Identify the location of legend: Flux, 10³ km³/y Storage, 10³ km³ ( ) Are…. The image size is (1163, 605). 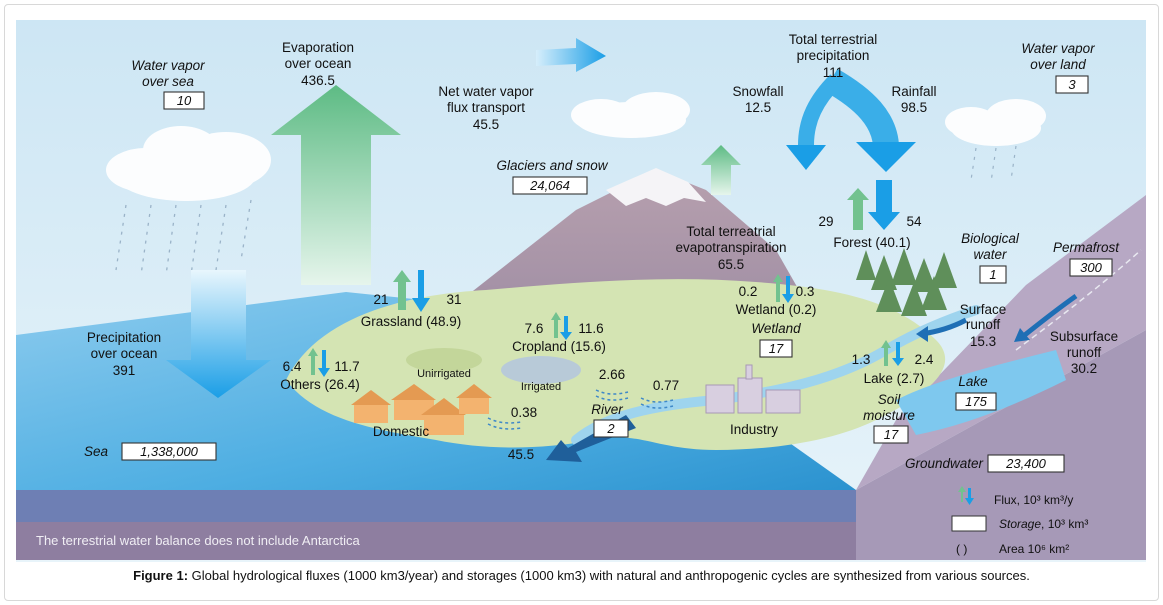
(1019, 521).